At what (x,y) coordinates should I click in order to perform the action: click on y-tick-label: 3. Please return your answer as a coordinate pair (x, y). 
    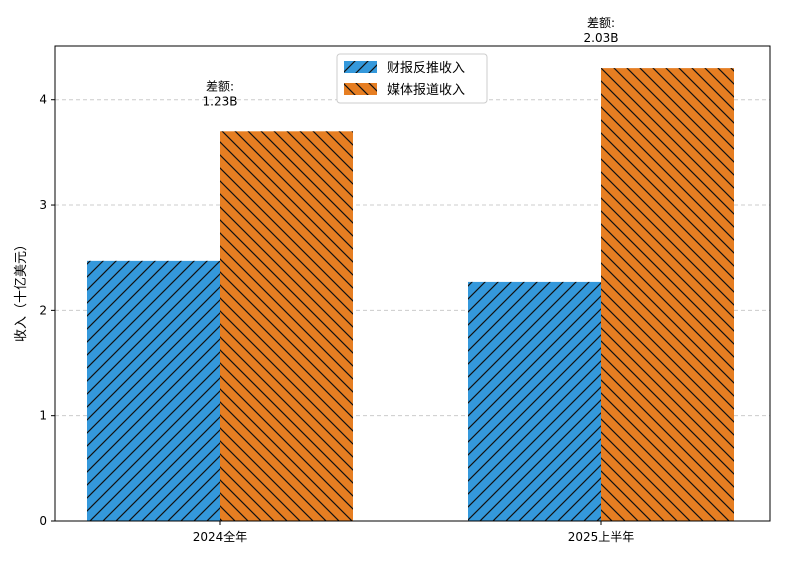
    Looking at the image, I should click on (43, 205).